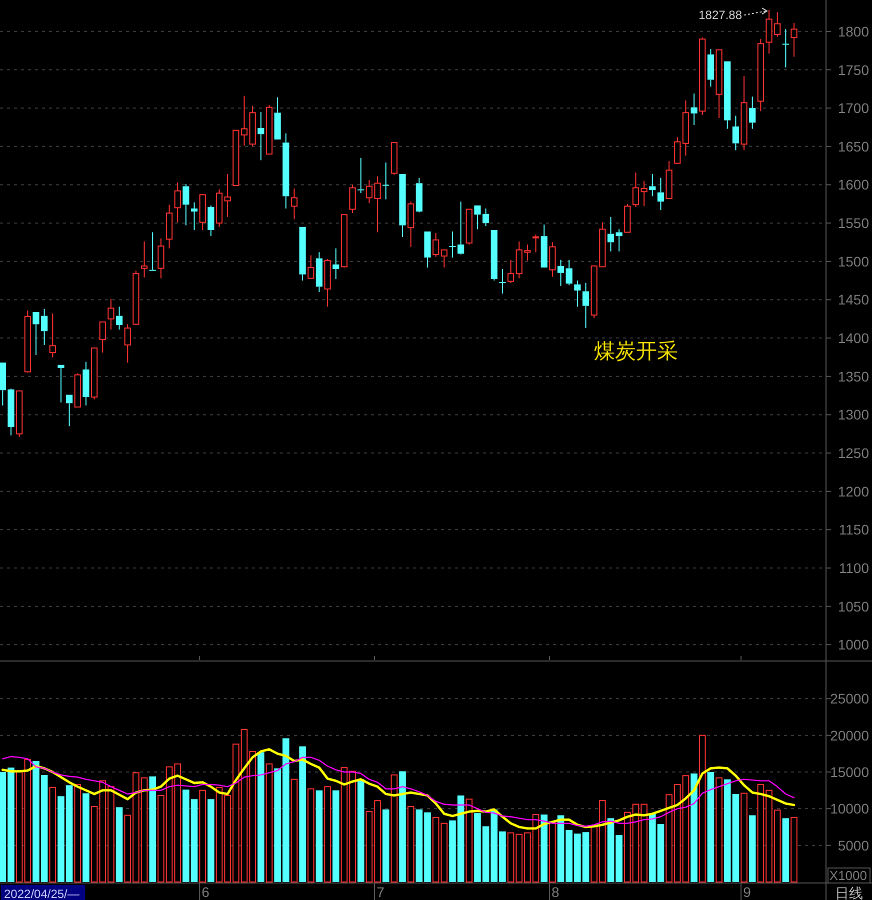 This screenshot has height=900, width=872. What do you see at coordinates (850, 735) in the screenshot?
I see `y-tick-label: 20000` at bounding box center [850, 735].